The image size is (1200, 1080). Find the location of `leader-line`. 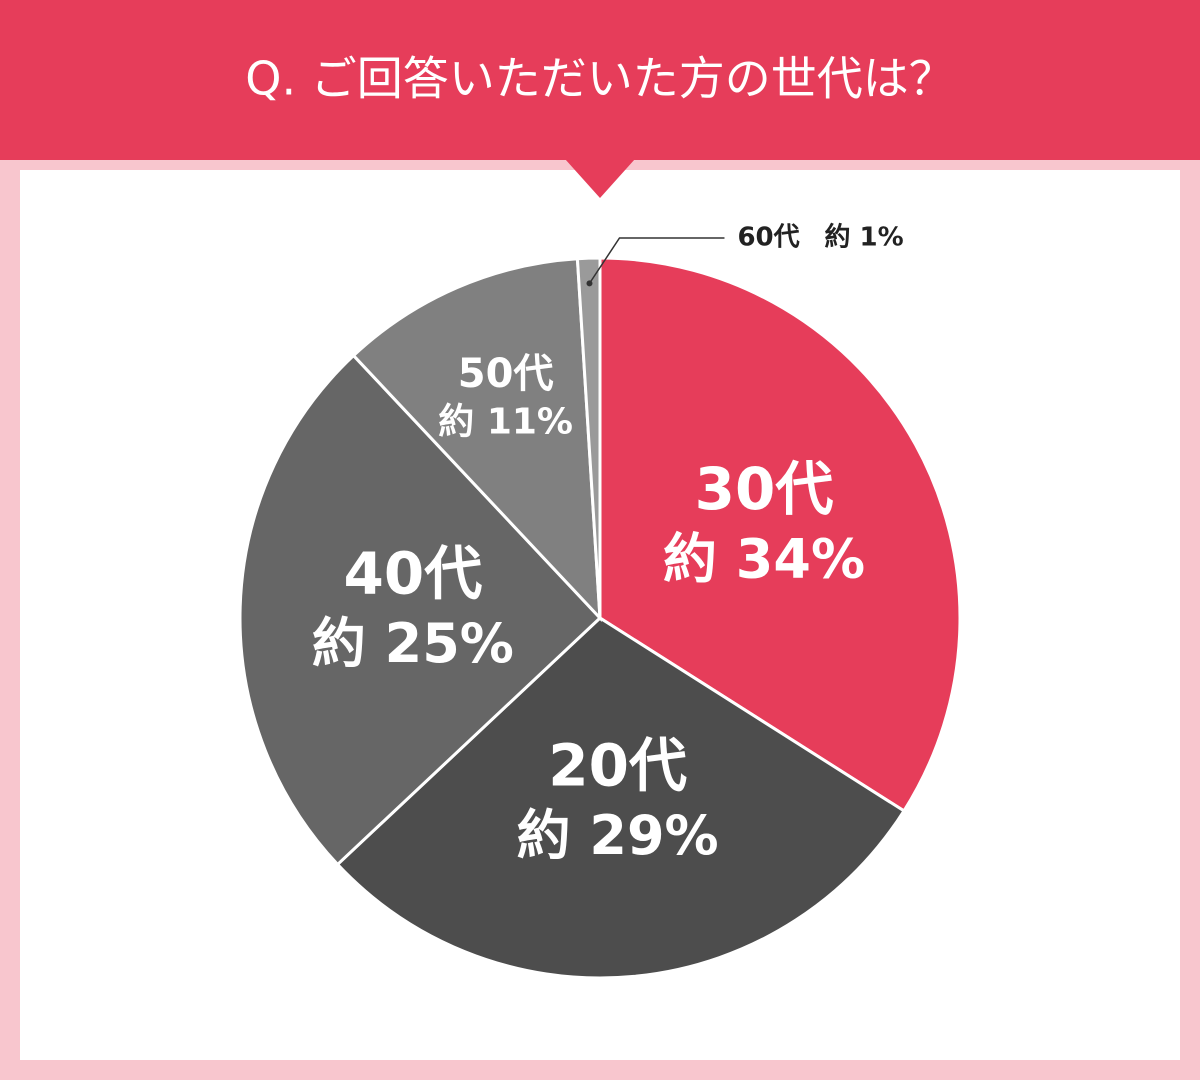

leader-line is located at coordinates (656, 260).